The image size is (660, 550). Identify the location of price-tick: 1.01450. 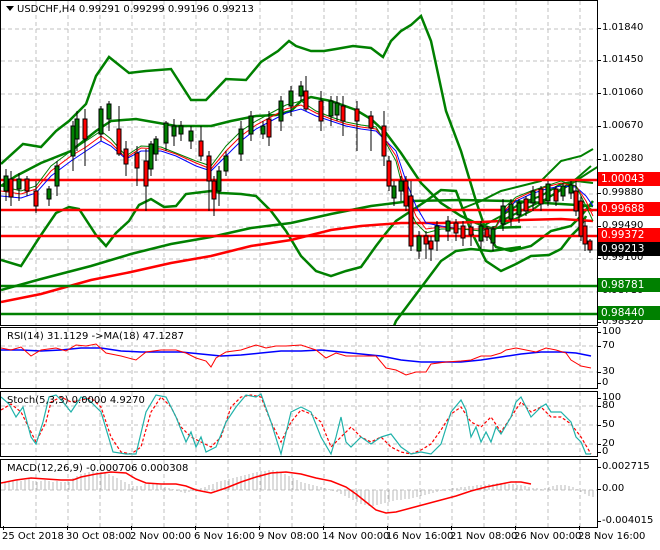
(620, 59).